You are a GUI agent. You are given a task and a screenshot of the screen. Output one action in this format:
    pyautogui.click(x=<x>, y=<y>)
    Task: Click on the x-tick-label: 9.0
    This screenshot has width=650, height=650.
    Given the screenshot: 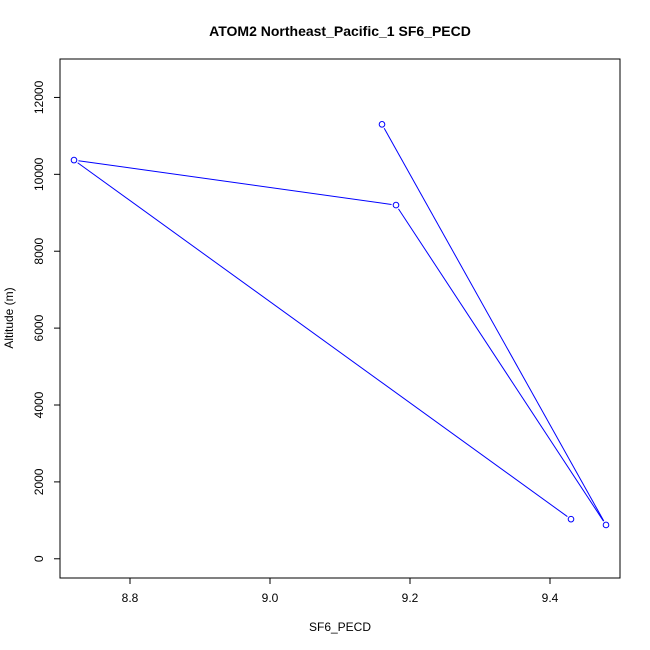 What is the action you would take?
    pyautogui.click(x=270, y=598)
    